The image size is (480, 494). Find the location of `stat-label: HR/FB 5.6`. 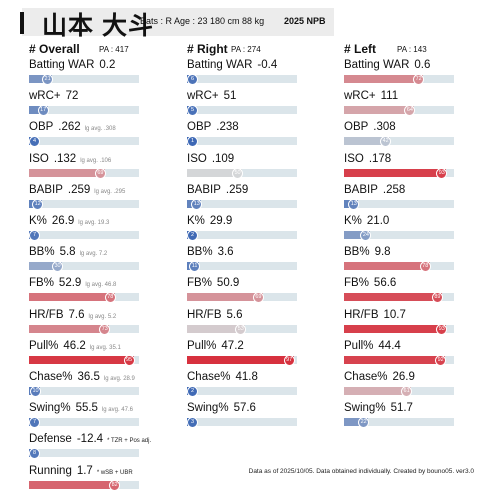

stat-label: HR/FB 5.6 is located at coordinates (215, 315).